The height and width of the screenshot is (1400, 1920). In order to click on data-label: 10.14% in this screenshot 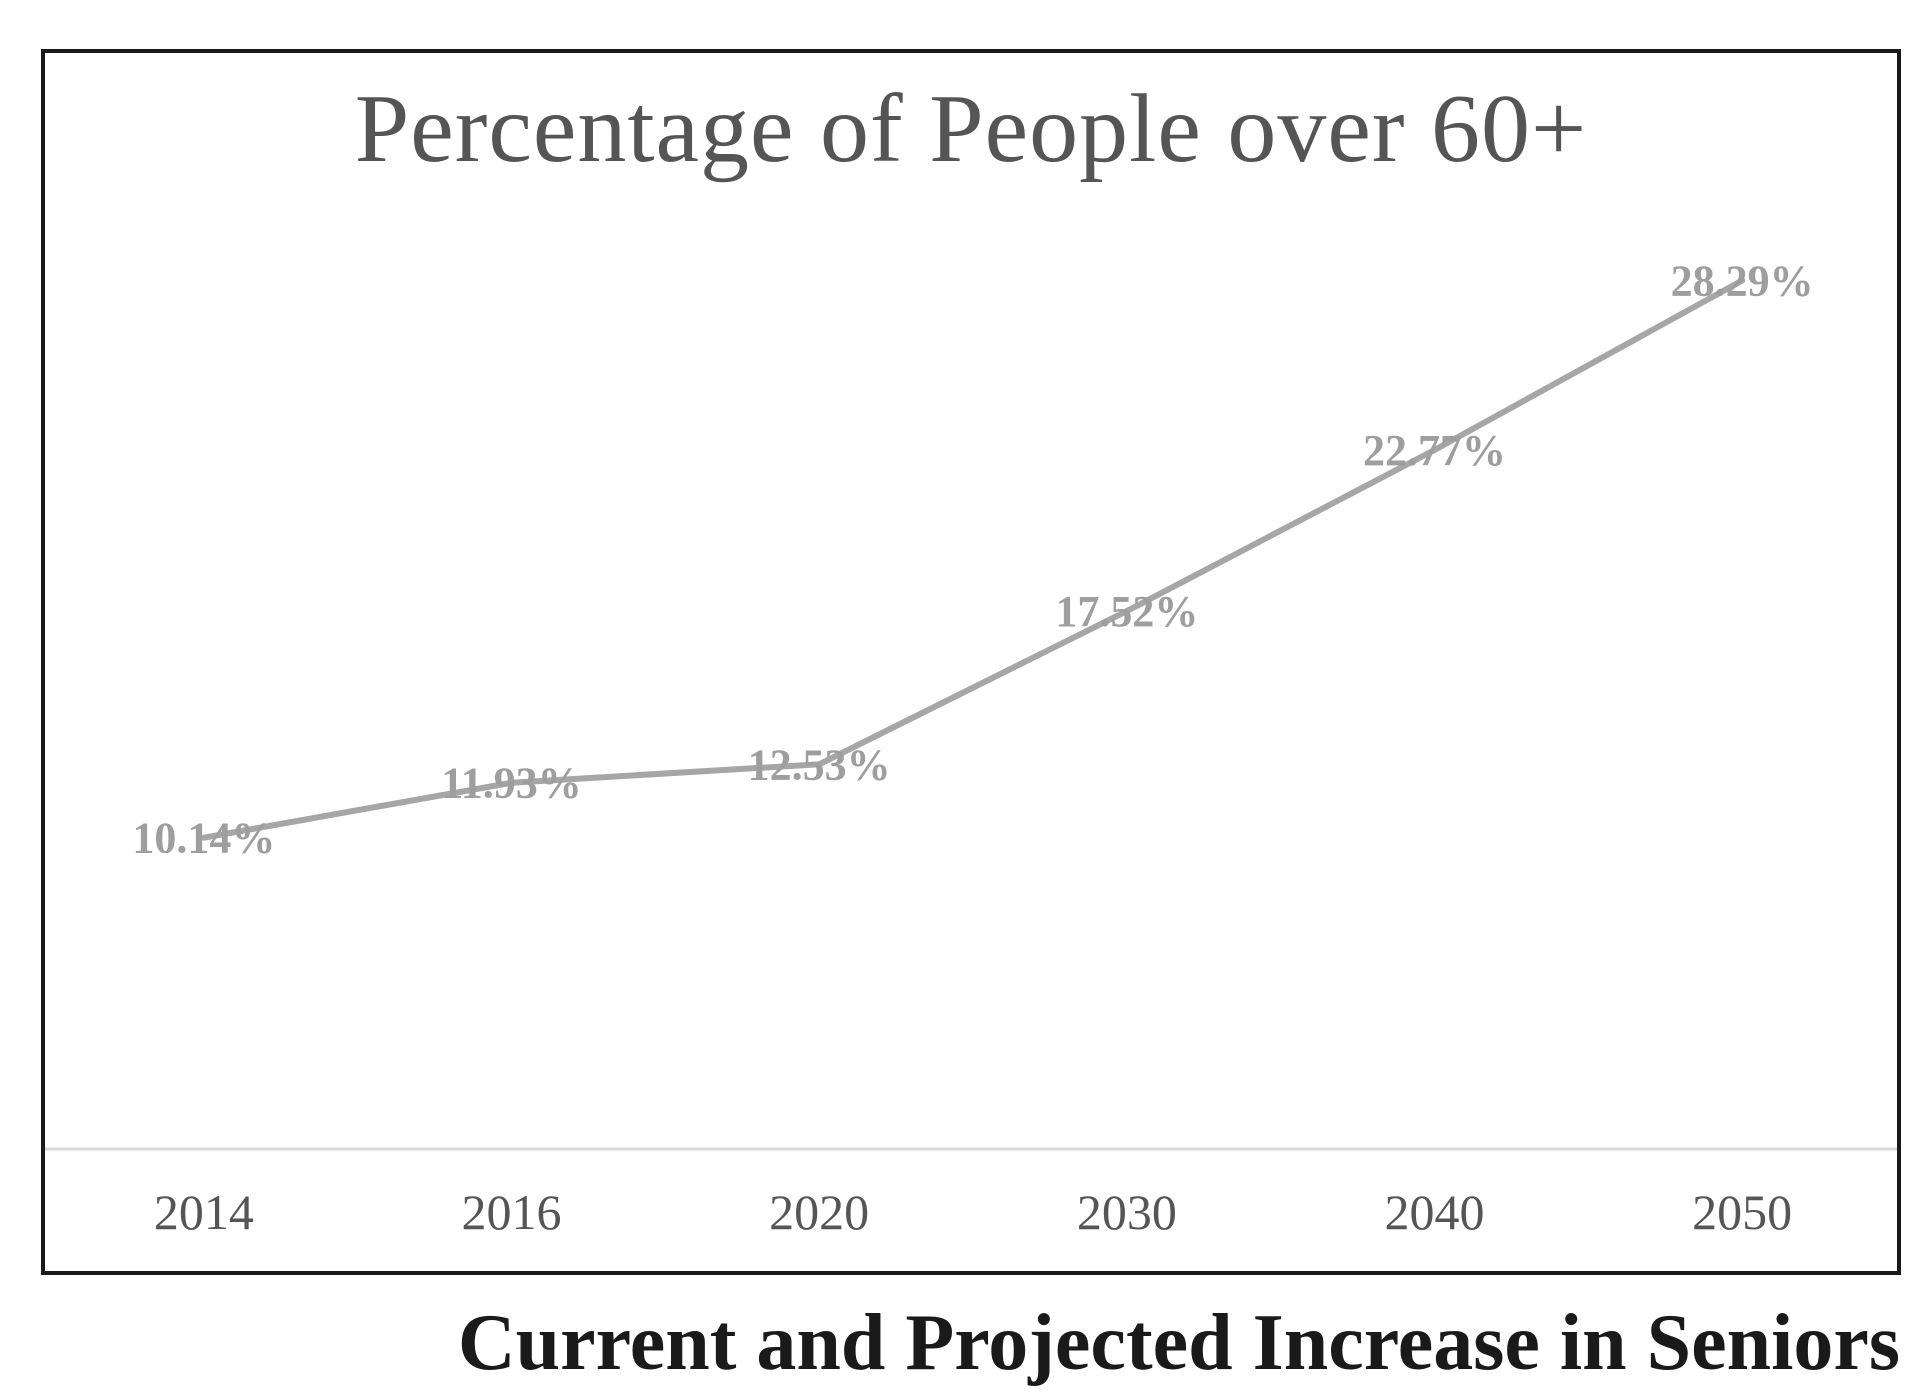, I will do `click(203, 838)`.